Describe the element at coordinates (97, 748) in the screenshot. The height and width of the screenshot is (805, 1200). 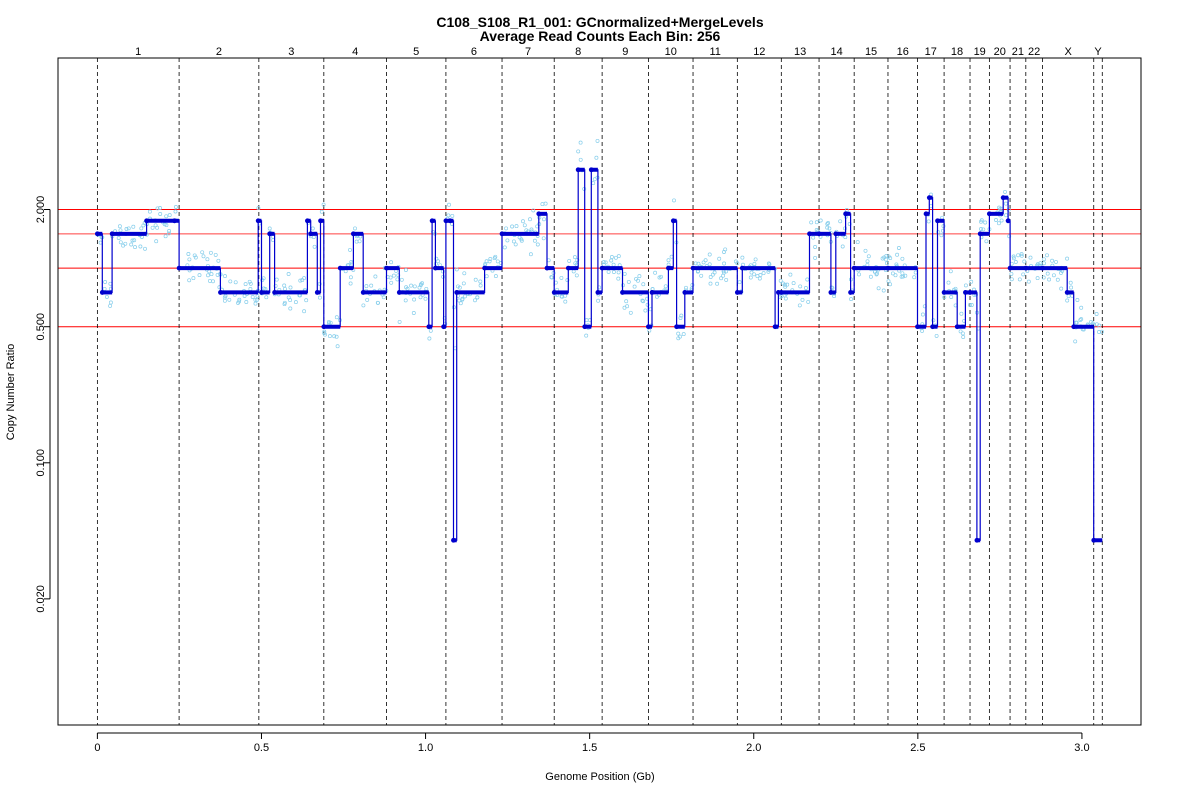
I see `x-tick-label: 0` at that location.